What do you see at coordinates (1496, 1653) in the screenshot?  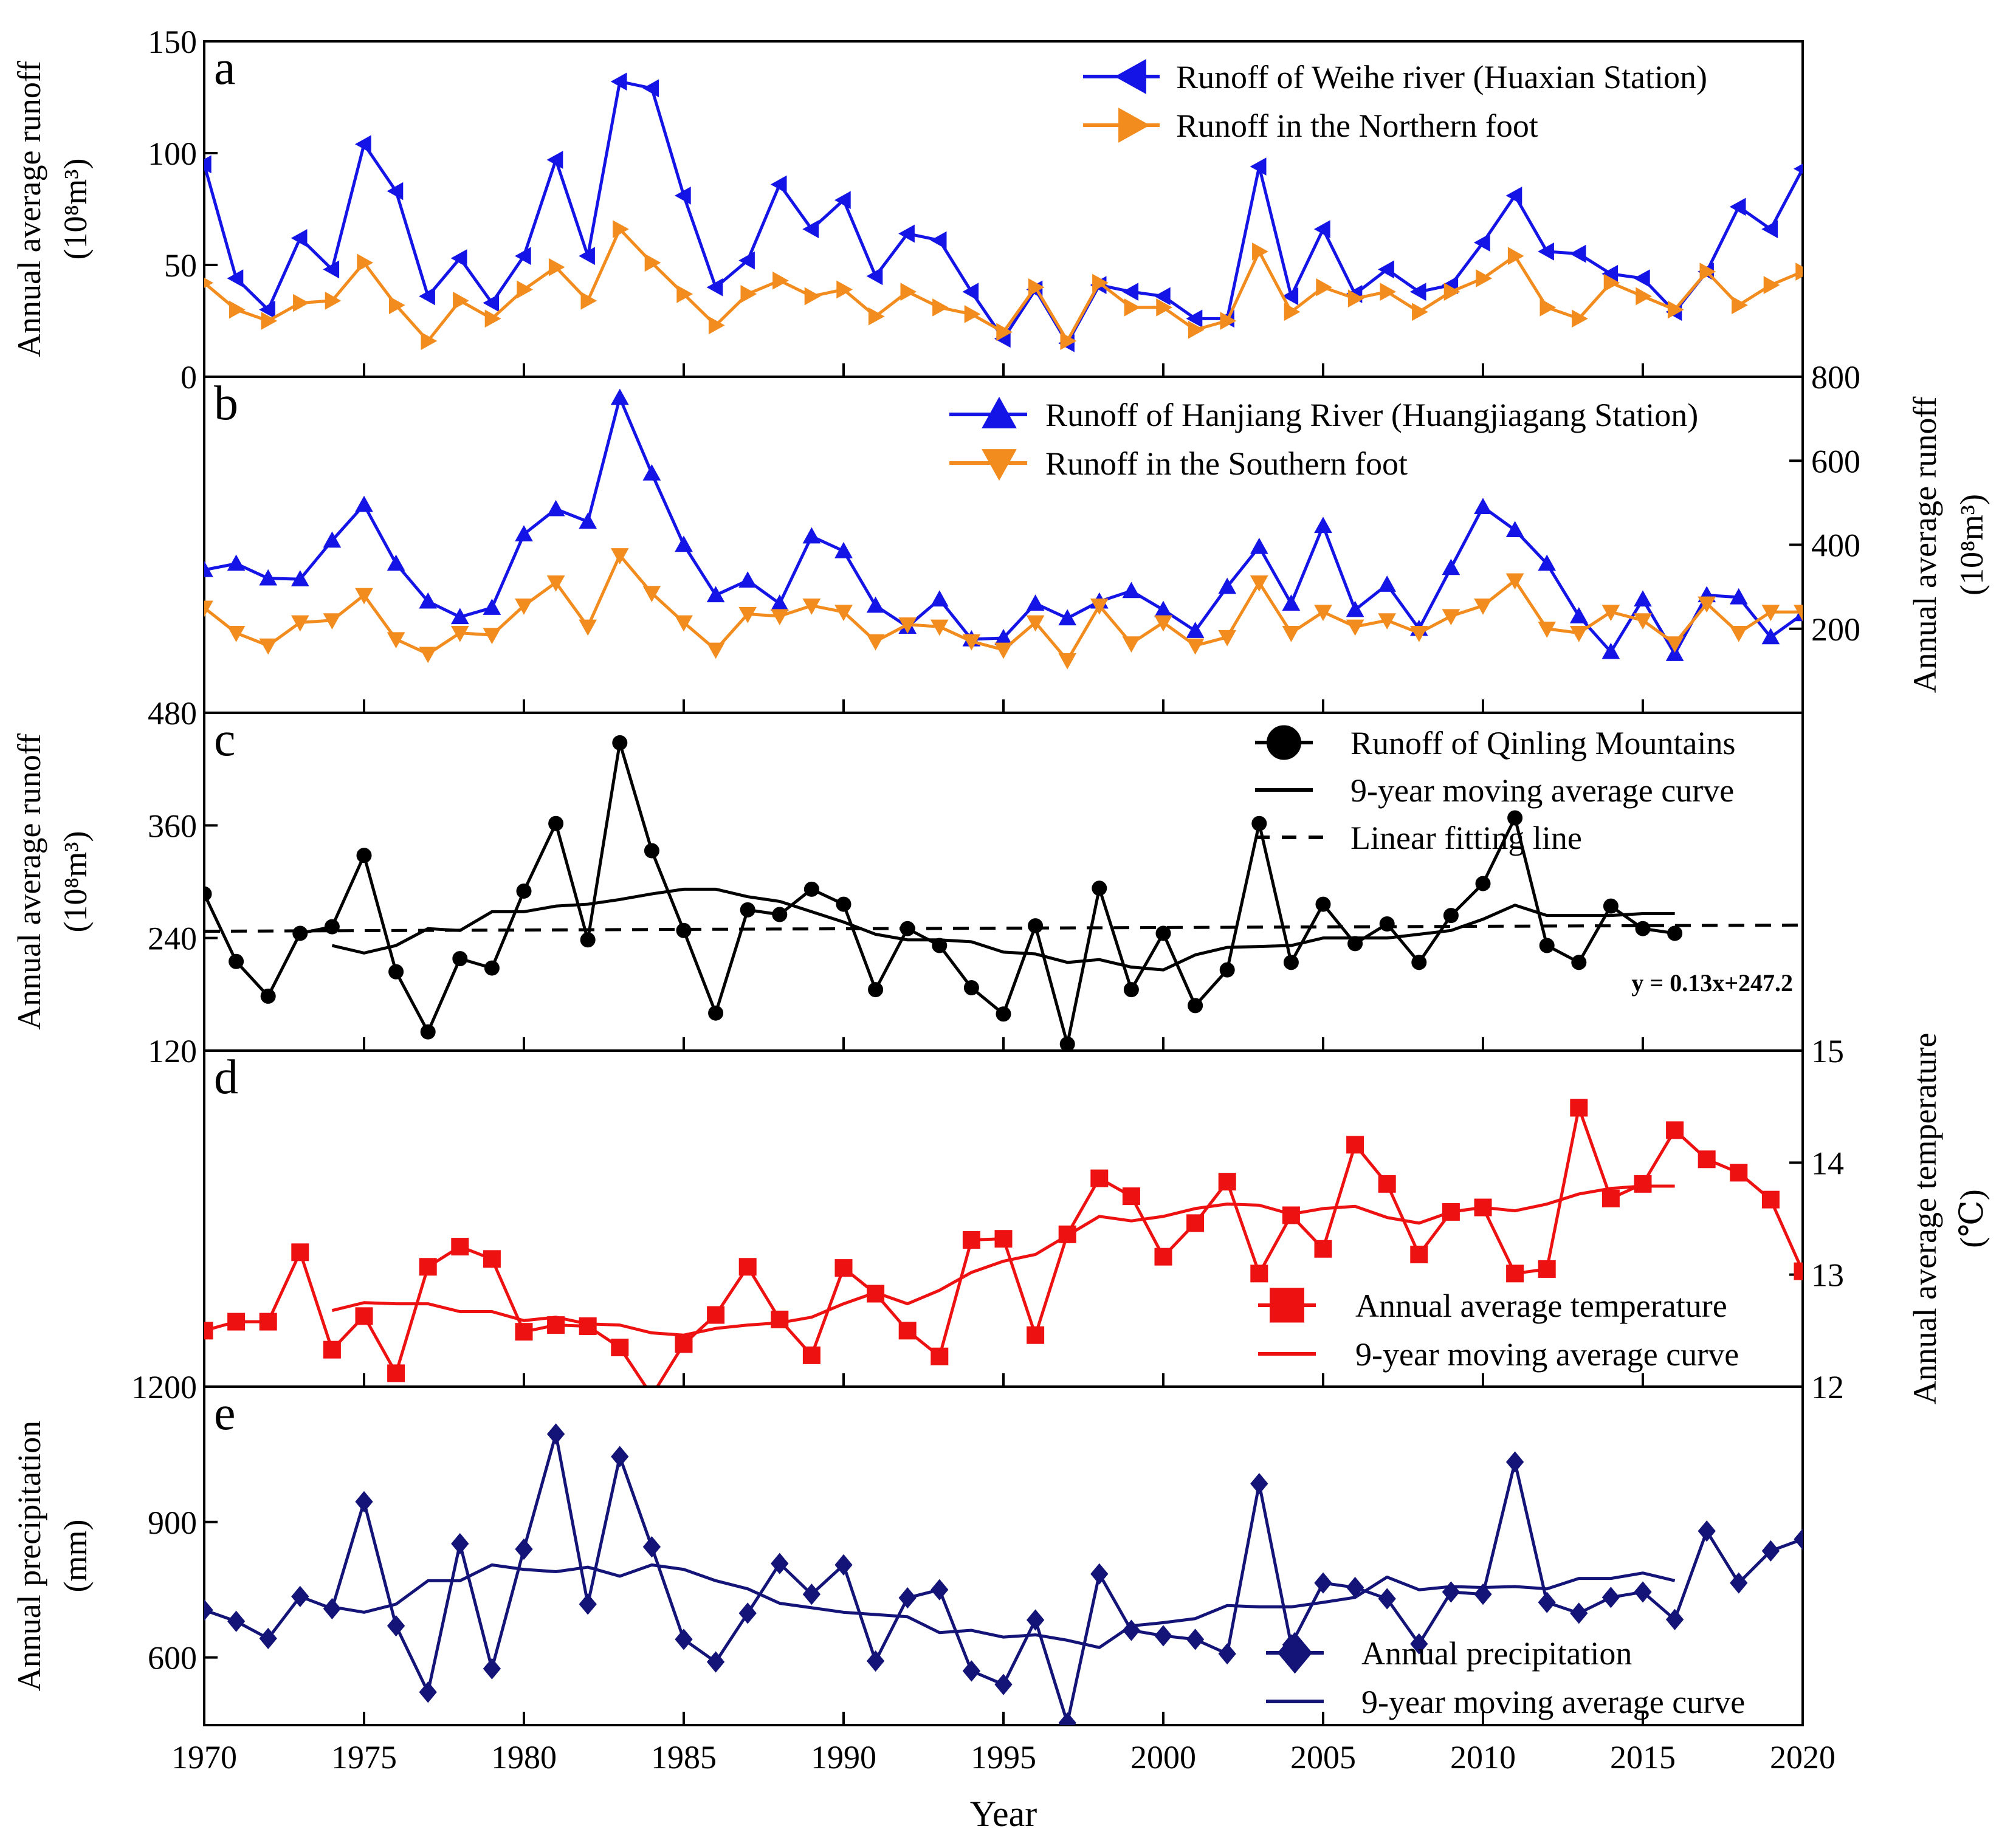 I see `legend-label: Annual precipitation` at bounding box center [1496, 1653].